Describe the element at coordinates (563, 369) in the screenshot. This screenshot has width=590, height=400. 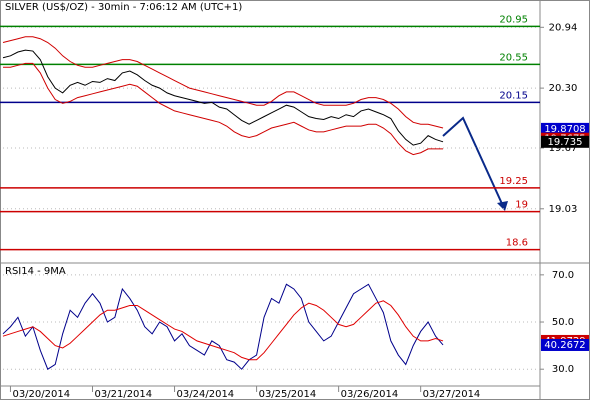
I see `y-tick-label: 30.0` at that location.